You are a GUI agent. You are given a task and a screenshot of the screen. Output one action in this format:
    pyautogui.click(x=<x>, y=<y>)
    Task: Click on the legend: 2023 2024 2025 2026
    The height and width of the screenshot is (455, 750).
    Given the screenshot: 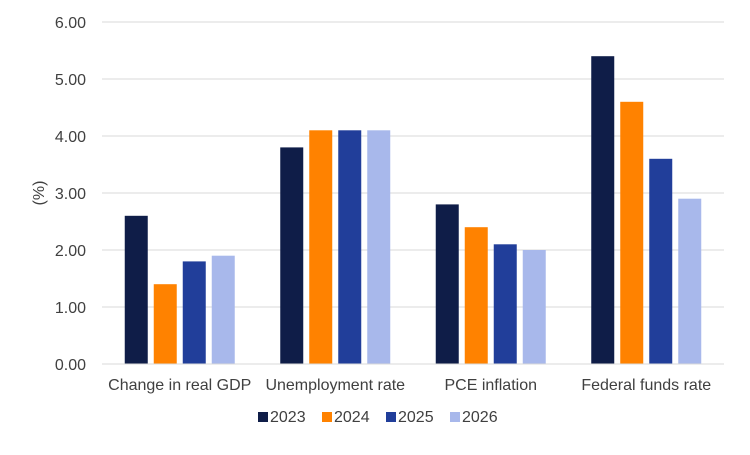 What is the action you would take?
    pyautogui.click(x=378, y=417)
    